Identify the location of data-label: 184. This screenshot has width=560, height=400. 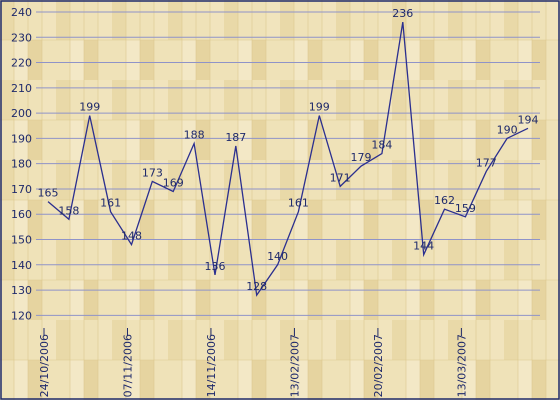
(381, 145).